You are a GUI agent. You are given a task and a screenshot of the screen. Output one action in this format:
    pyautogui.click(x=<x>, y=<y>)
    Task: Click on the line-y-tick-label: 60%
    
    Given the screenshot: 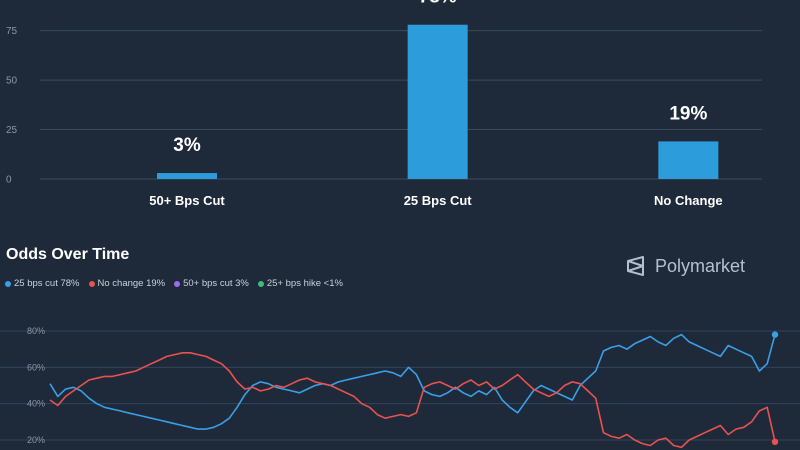 What is the action you would take?
    pyautogui.click(x=36, y=367)
    